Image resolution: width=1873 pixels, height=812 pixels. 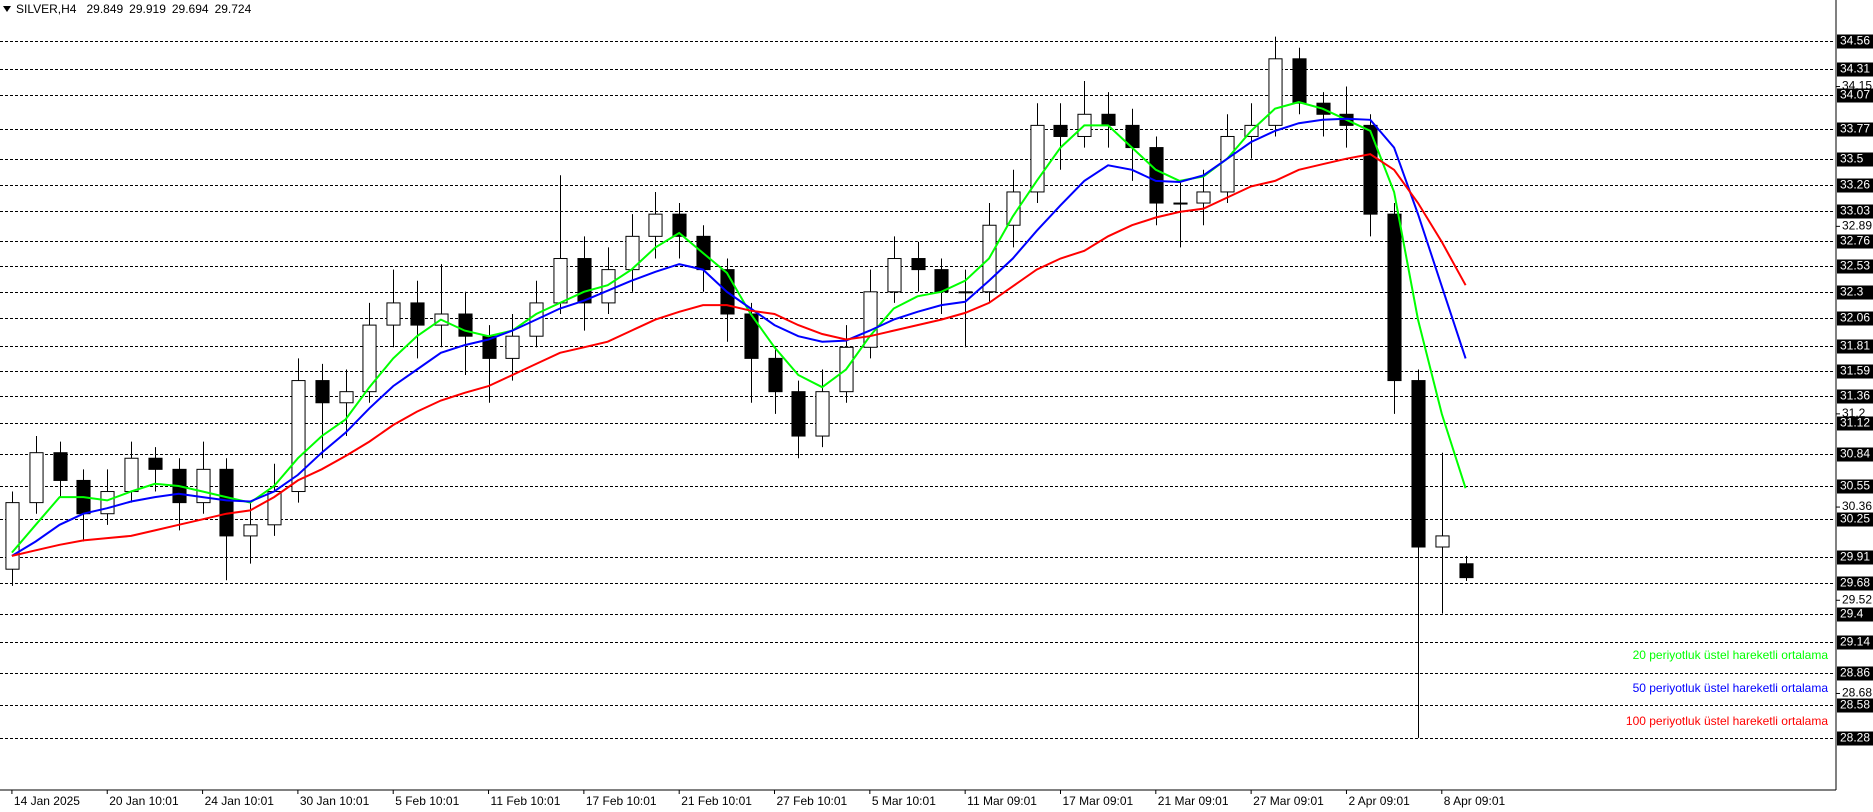 I want to click on level-label: 32.53, so click(x=1855, y=266).